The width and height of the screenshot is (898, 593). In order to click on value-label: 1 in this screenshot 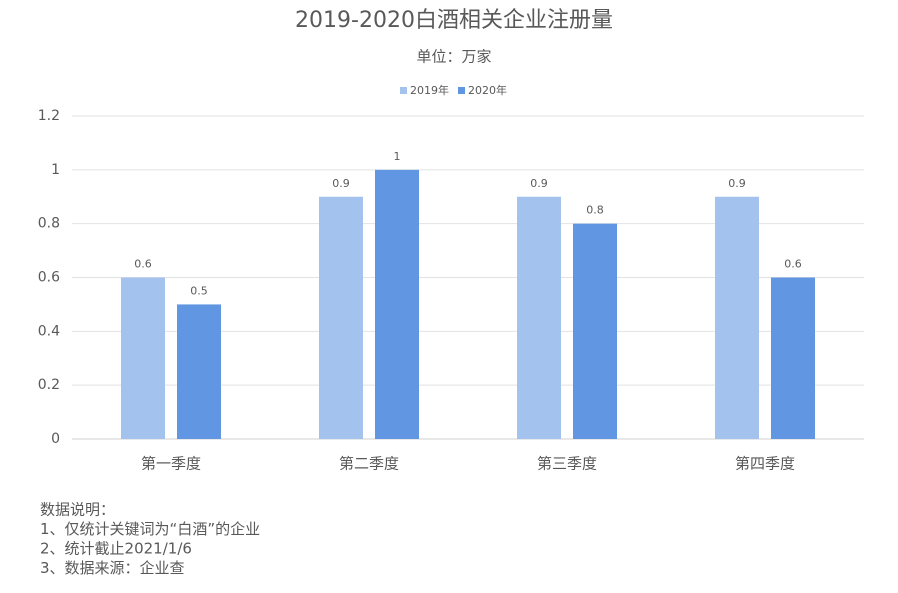, I will do `click(397, 156)`.